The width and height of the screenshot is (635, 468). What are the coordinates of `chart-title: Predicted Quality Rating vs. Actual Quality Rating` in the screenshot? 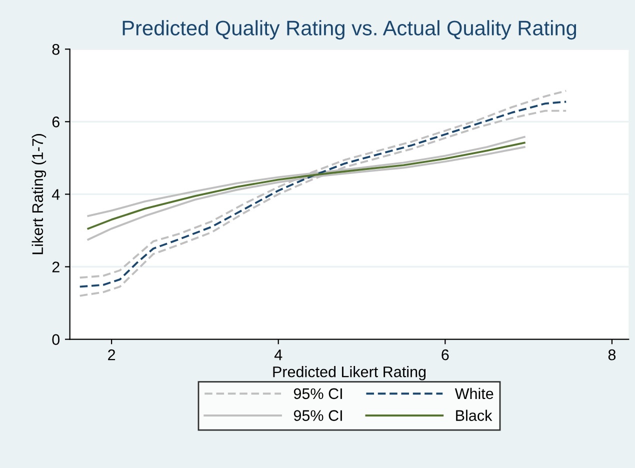 It's located at (349, 30).